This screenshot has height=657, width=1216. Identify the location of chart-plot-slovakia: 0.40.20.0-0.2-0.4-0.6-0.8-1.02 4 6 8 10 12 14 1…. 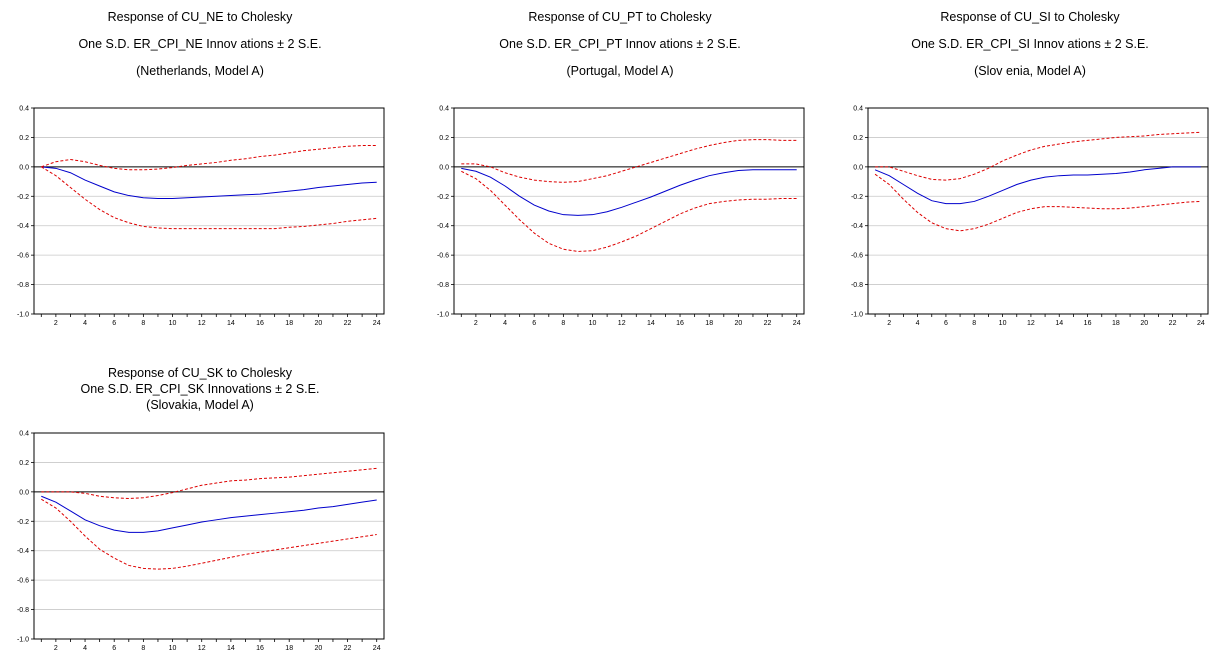
(201, 541).